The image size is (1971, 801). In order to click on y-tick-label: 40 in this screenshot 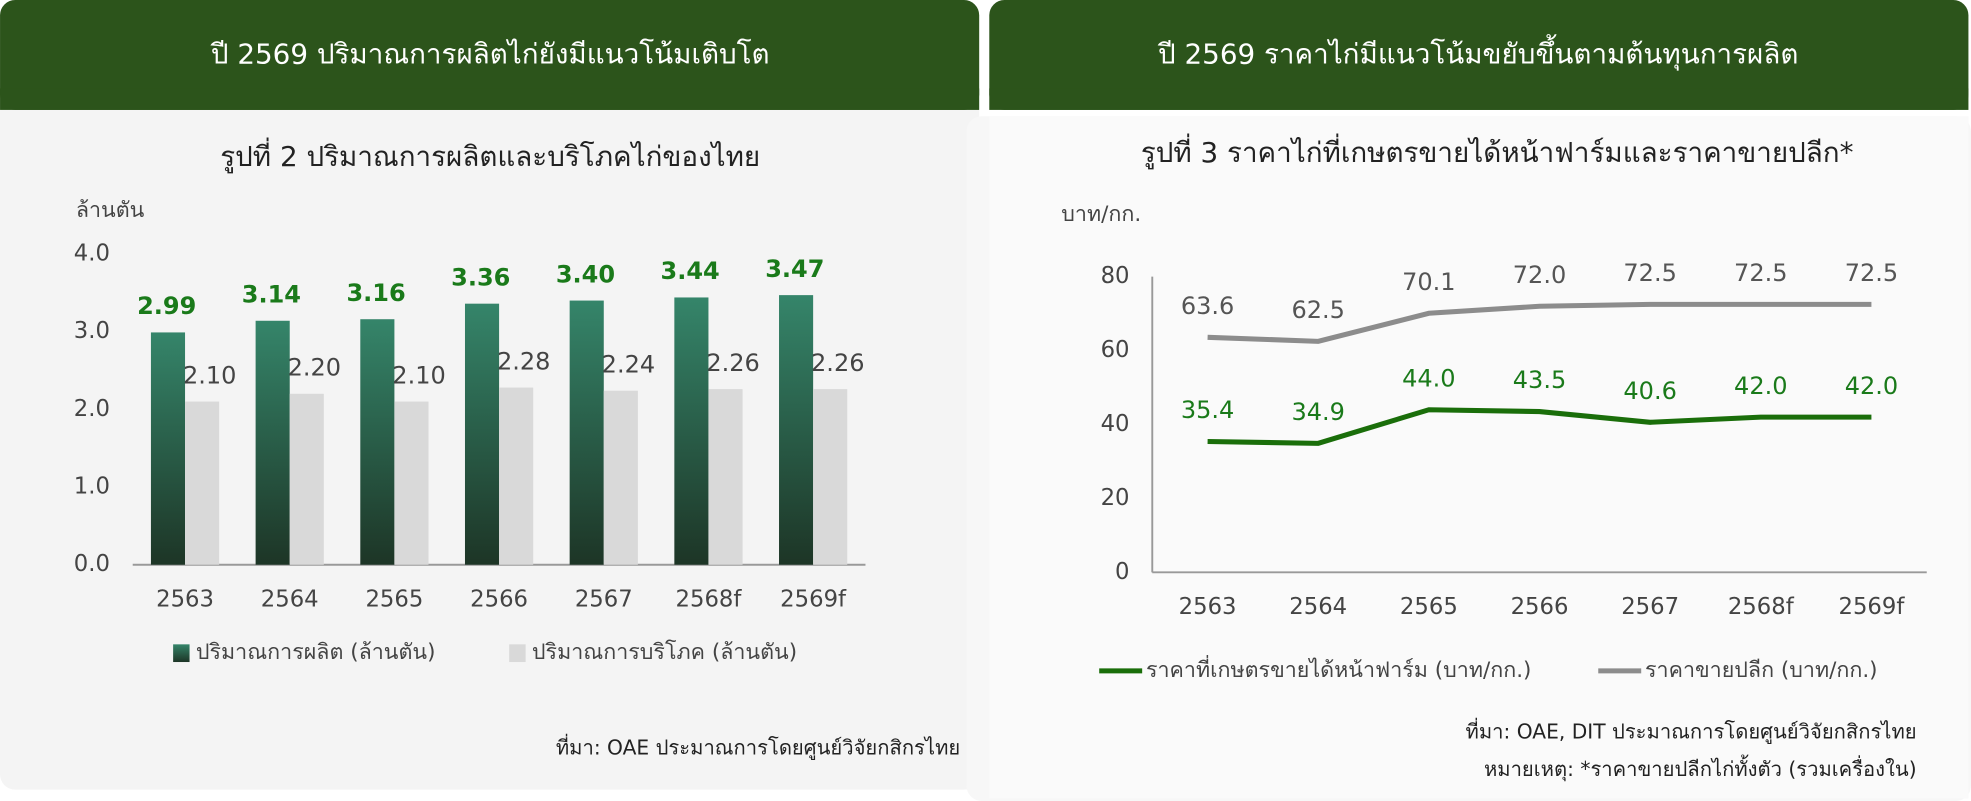, I will do `click(1115, 424)`.